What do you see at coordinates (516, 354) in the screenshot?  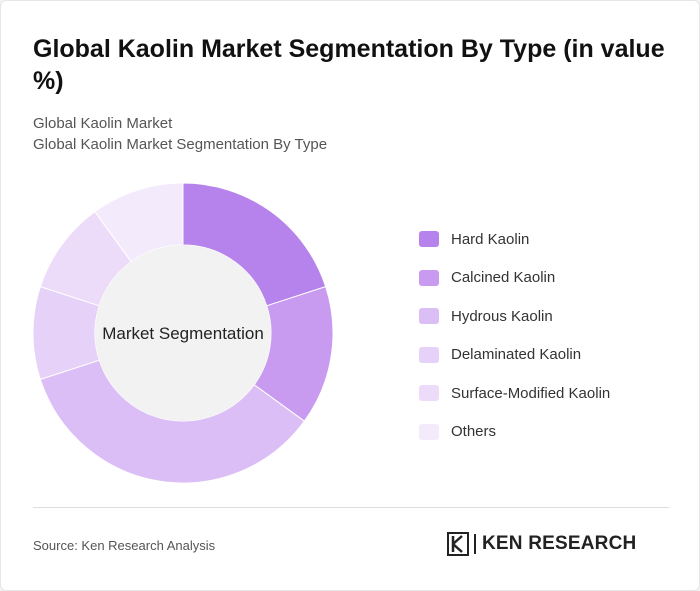 I see `legend-label: Delaminated Kaolin` at bounding box center [516, 354].